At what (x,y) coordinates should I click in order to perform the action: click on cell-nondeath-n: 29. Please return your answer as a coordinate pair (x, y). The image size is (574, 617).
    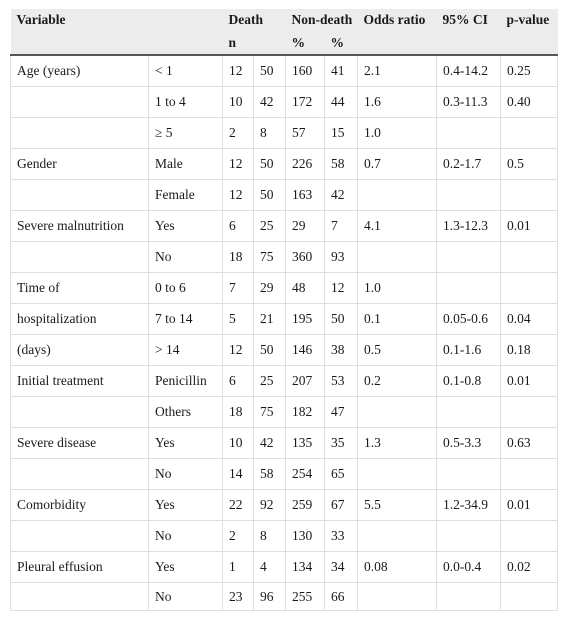
    Looking at the image, I should click on (305, 226).